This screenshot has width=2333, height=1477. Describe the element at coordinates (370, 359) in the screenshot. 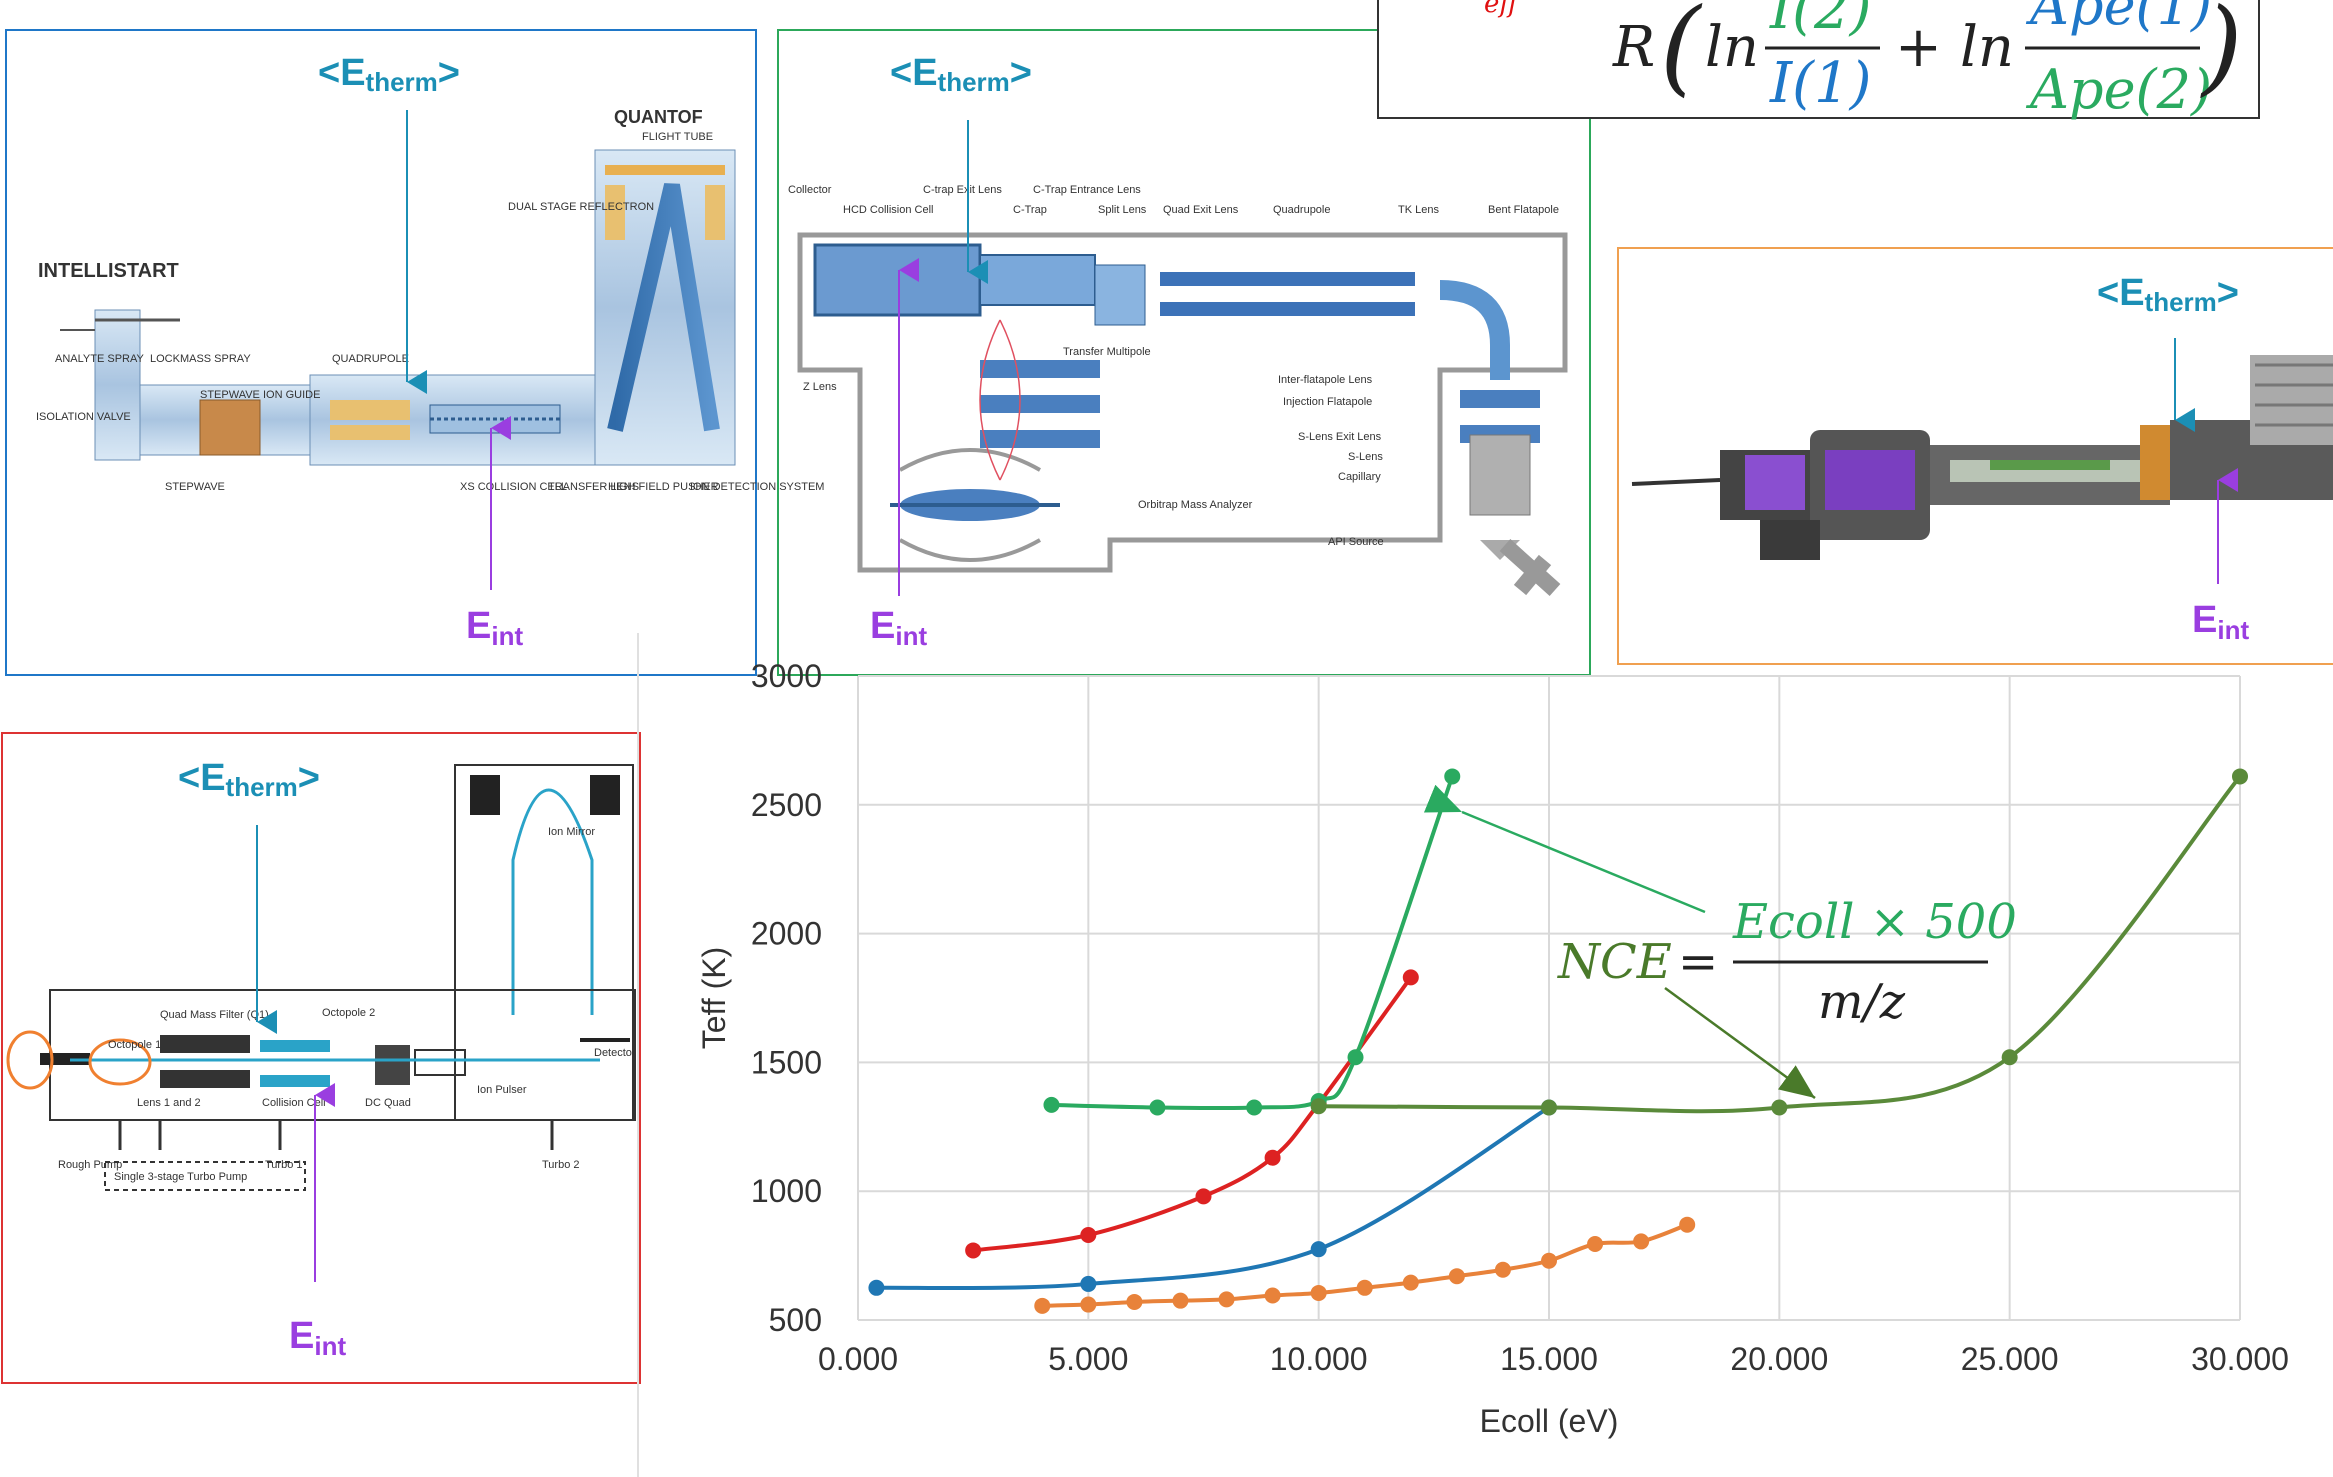

I see `label-quadrupole: QUADRUPOLE` at that location.